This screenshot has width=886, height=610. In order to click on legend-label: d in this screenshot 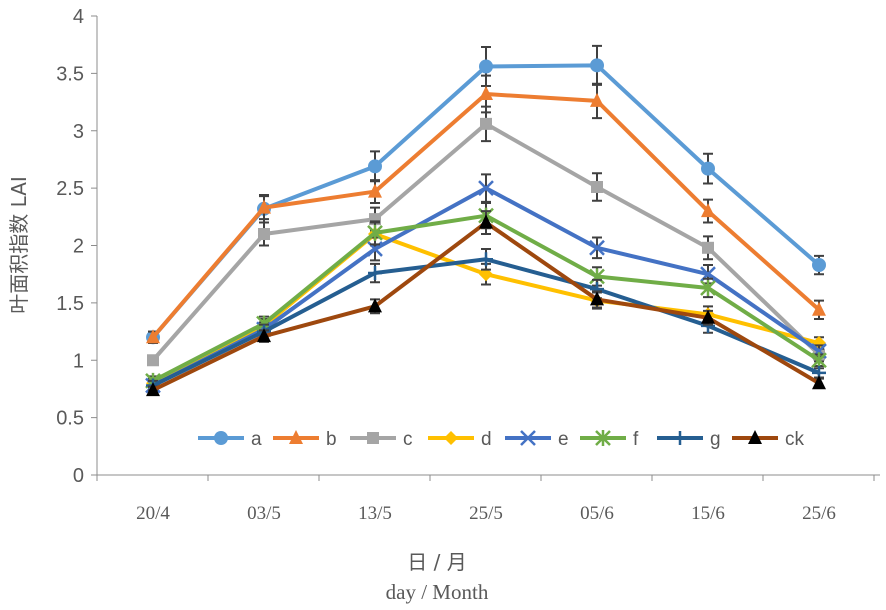, I will do `click(486, 439)`.